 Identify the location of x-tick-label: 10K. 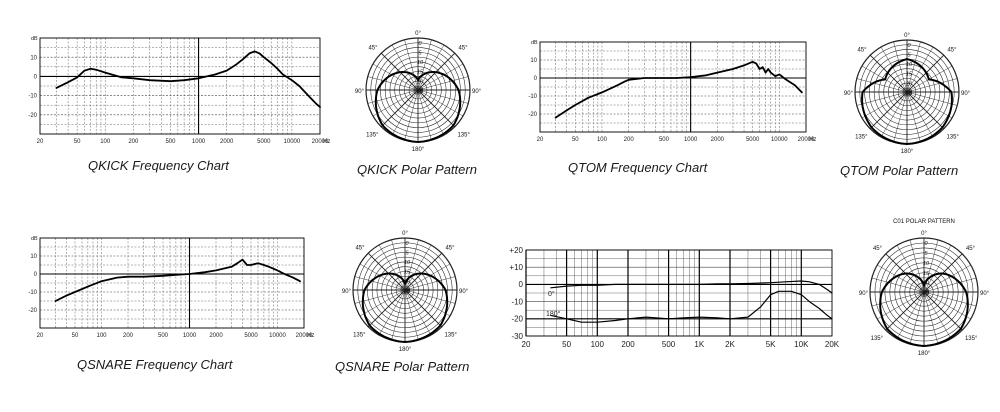
(801, 344).